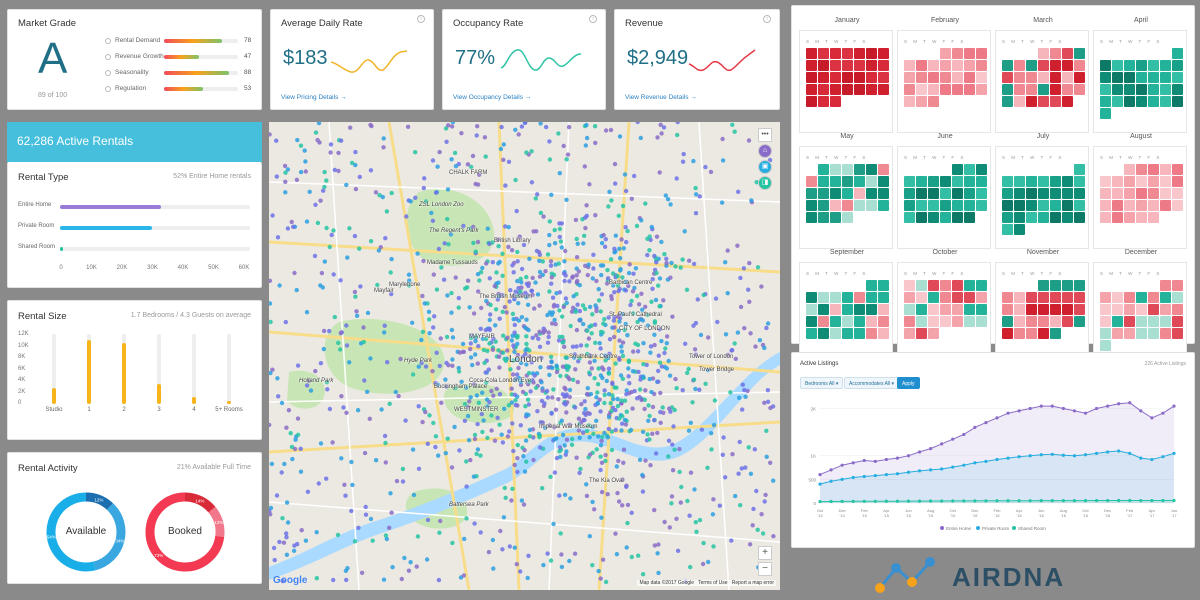  What do you see at coordinates (765, 553) in the screenshot?
I see `zoom-in-button: +` at bounding box center [765, 553].